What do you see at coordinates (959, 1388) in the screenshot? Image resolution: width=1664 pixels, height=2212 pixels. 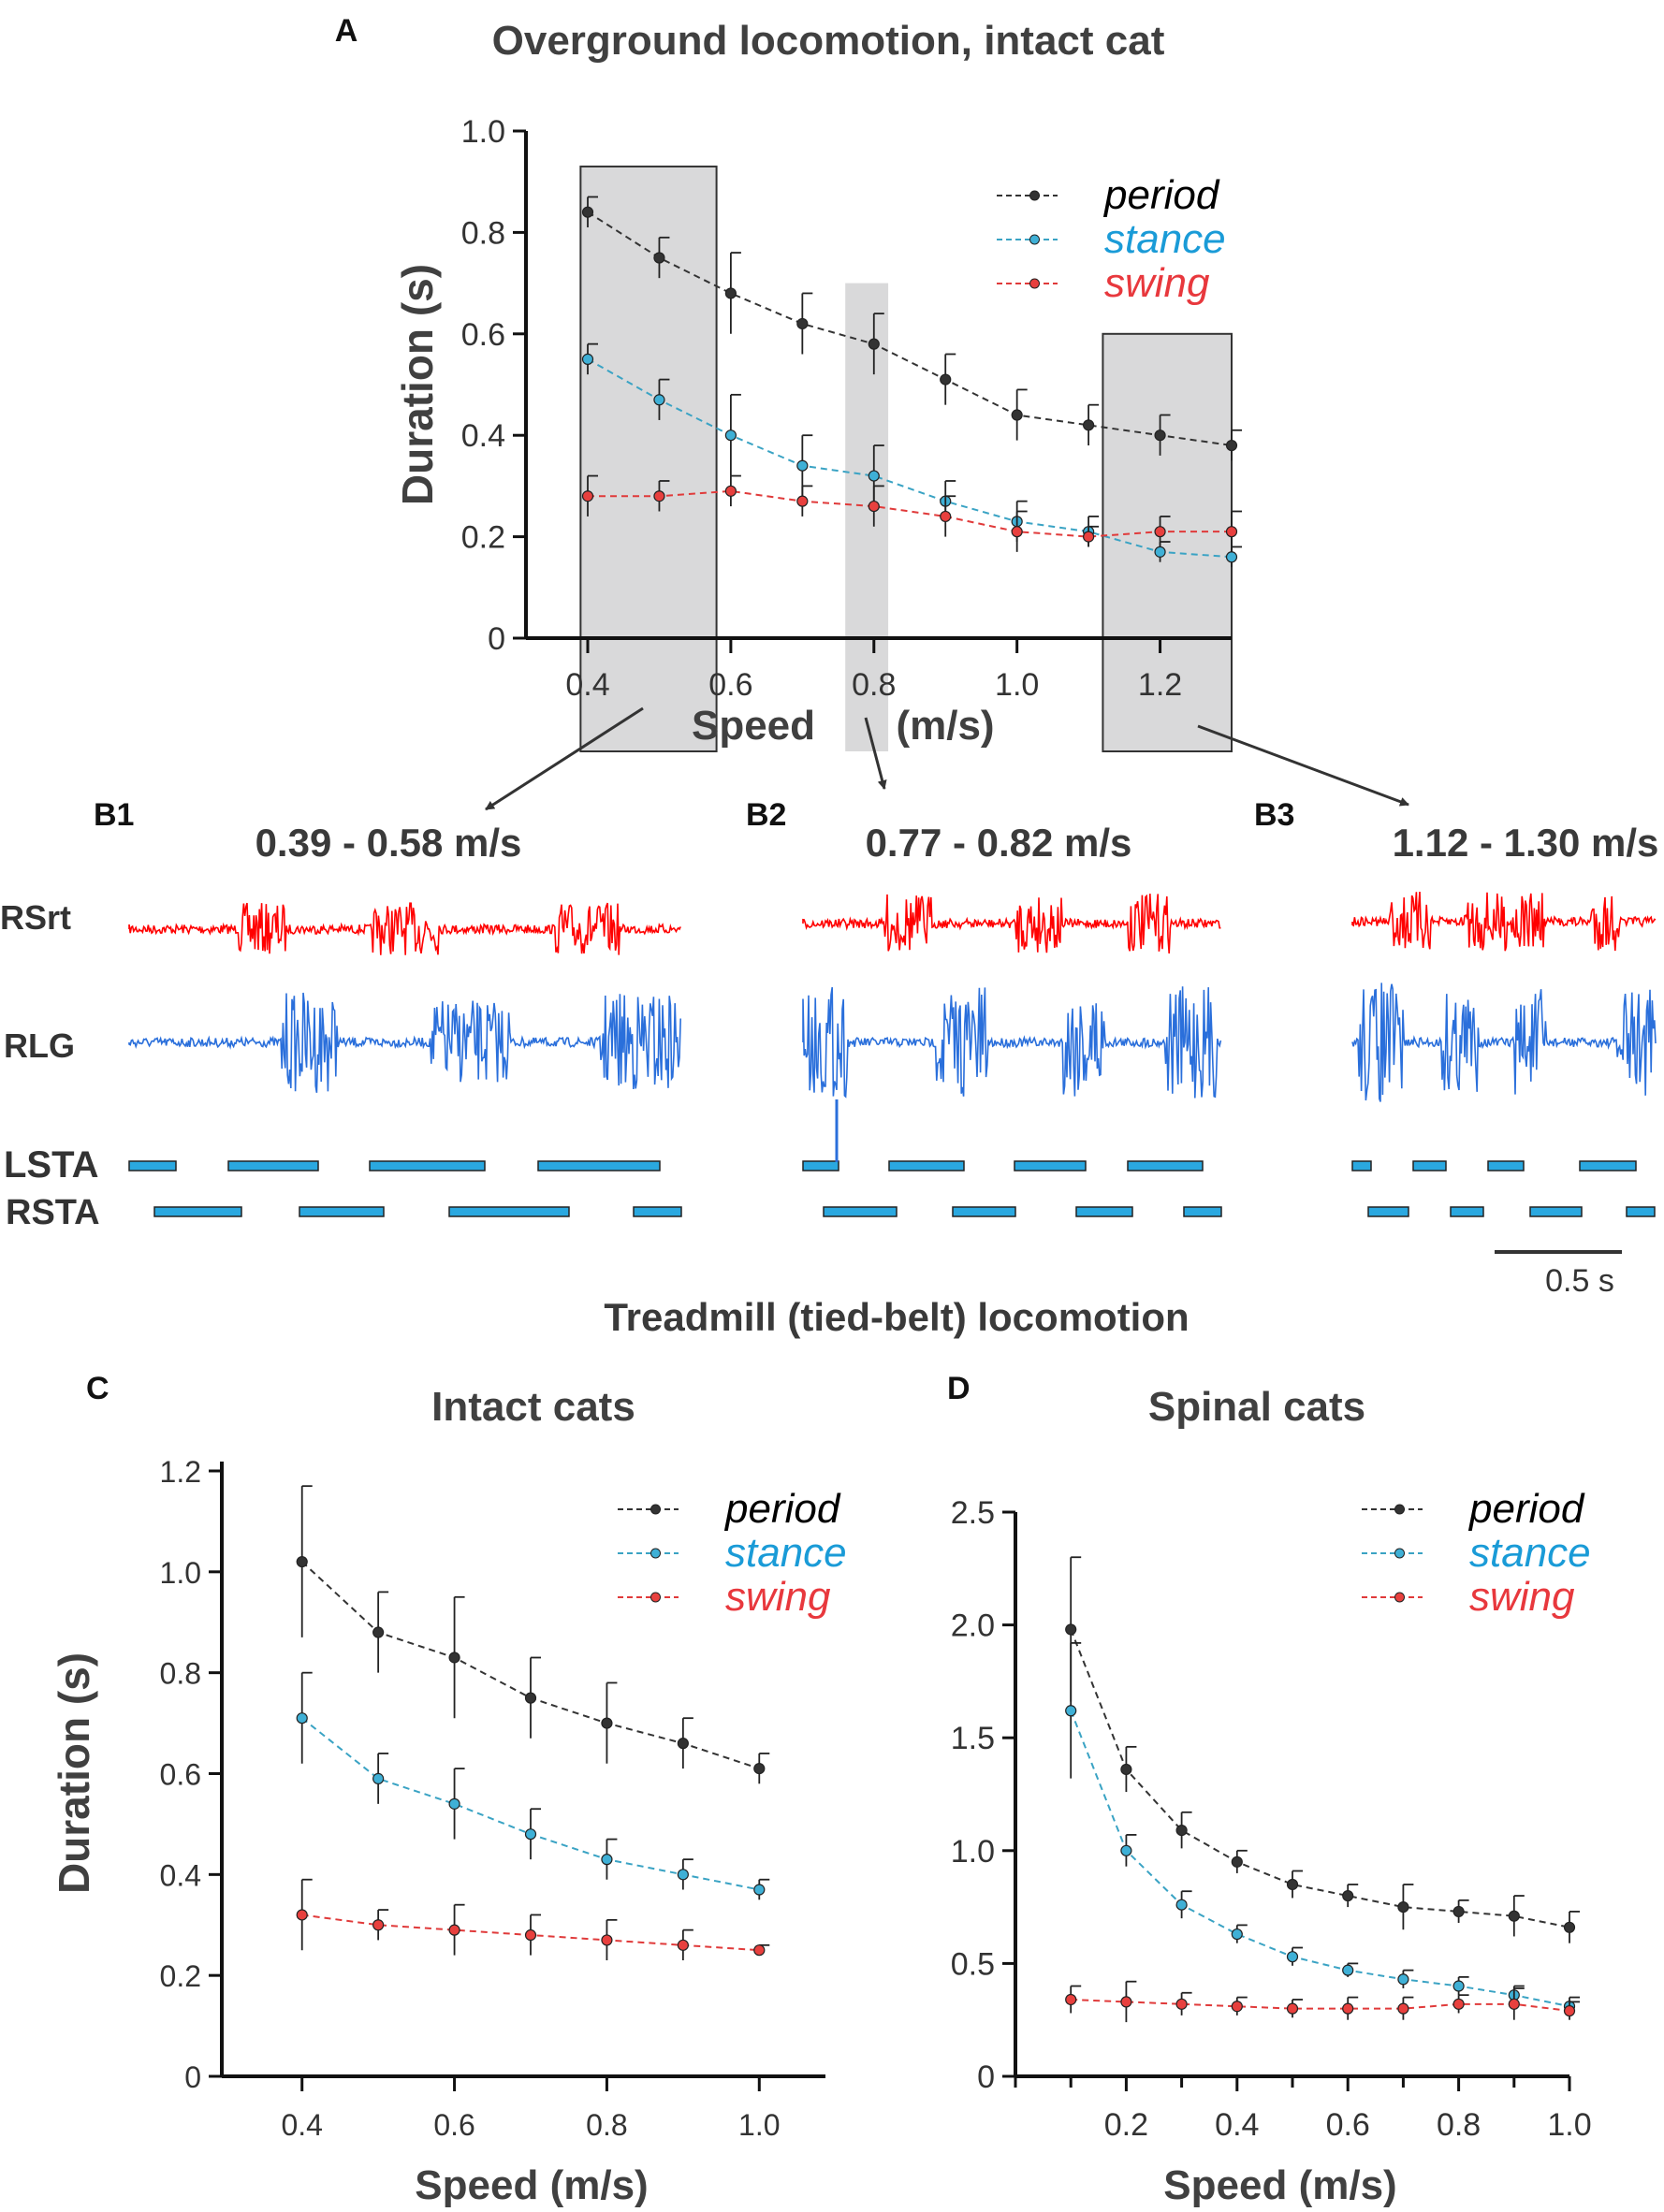 I see `panel-d-letter: D` at bounding box center [959, 1388].